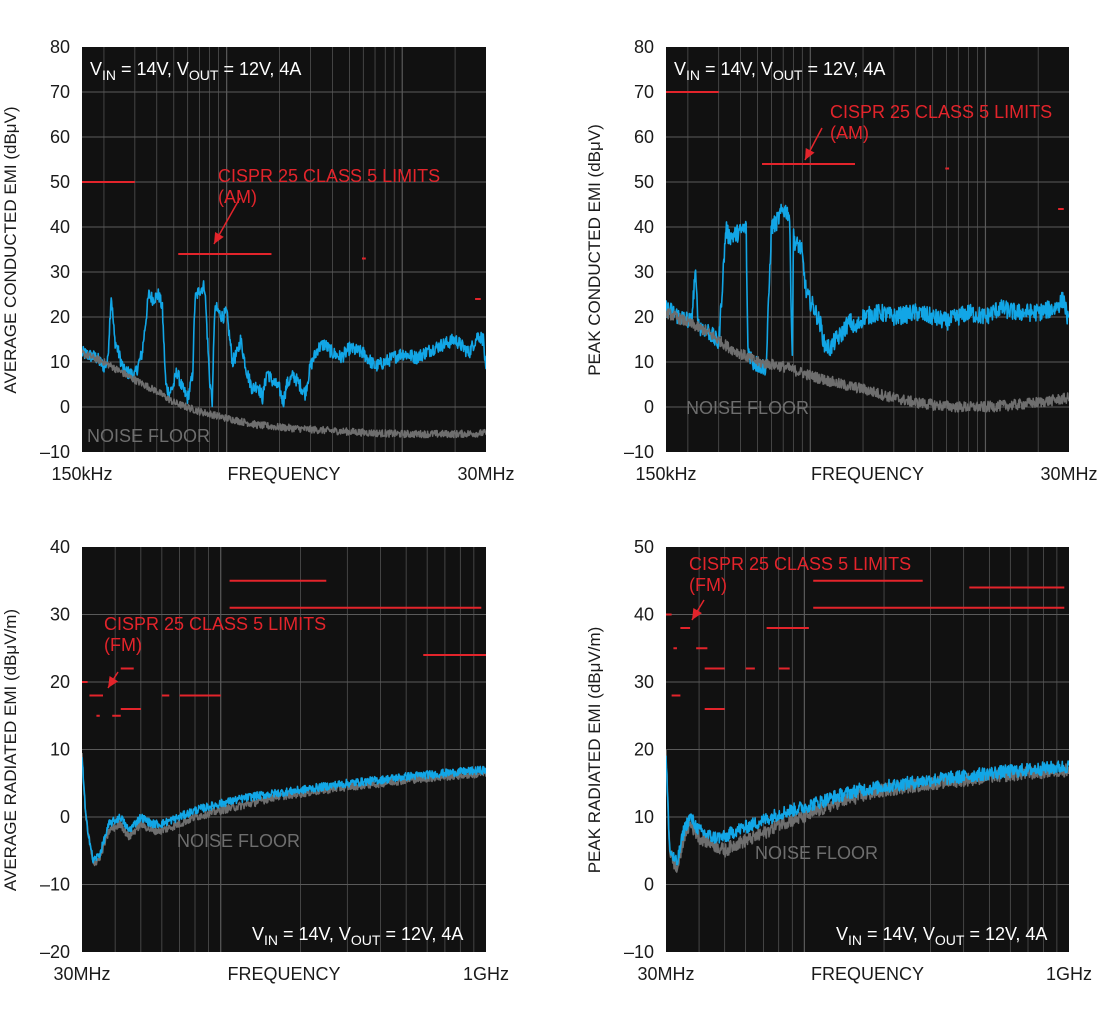 This screenshot has width=1110, height=1010. I want to click on y-axis-label: AVERAGE CONDUCTED EMI (dBμV), so click(10, 249).